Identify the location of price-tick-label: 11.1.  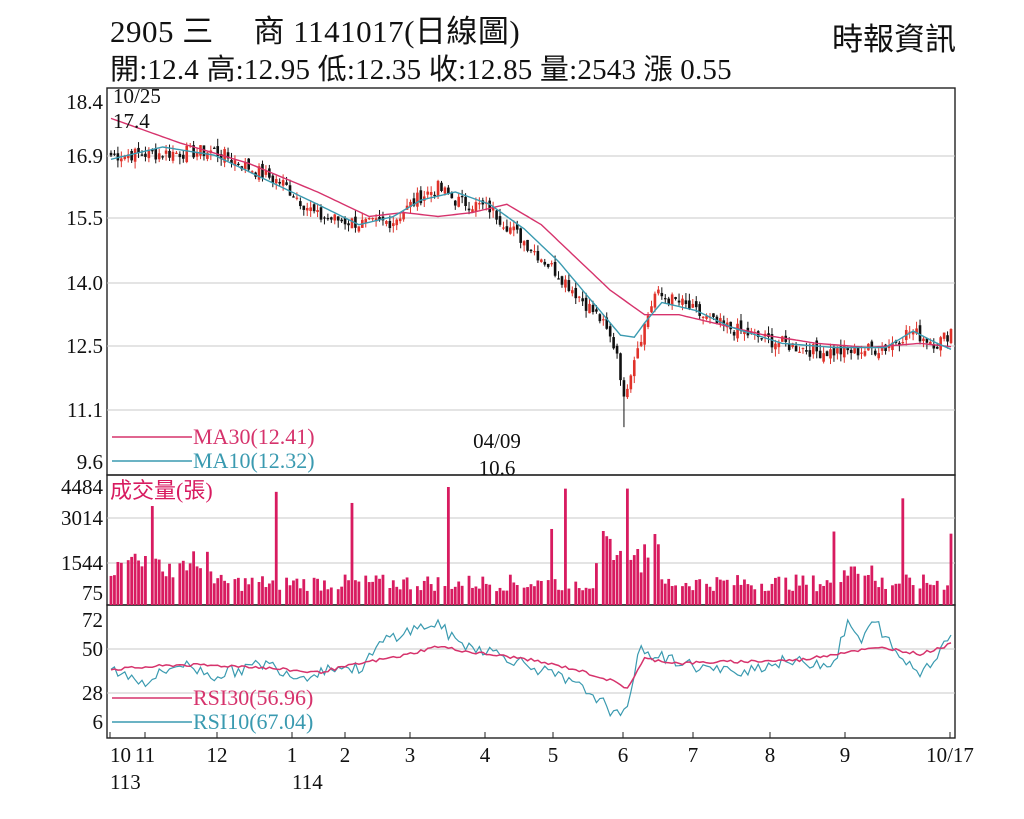
(85, 410).